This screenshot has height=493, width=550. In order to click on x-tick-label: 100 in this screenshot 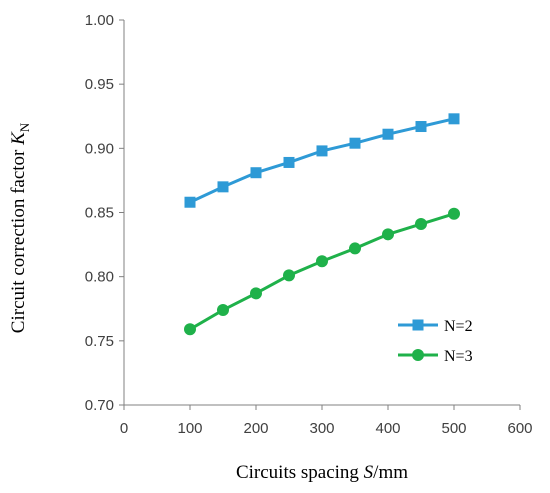, I will do `click(189, 428)`.